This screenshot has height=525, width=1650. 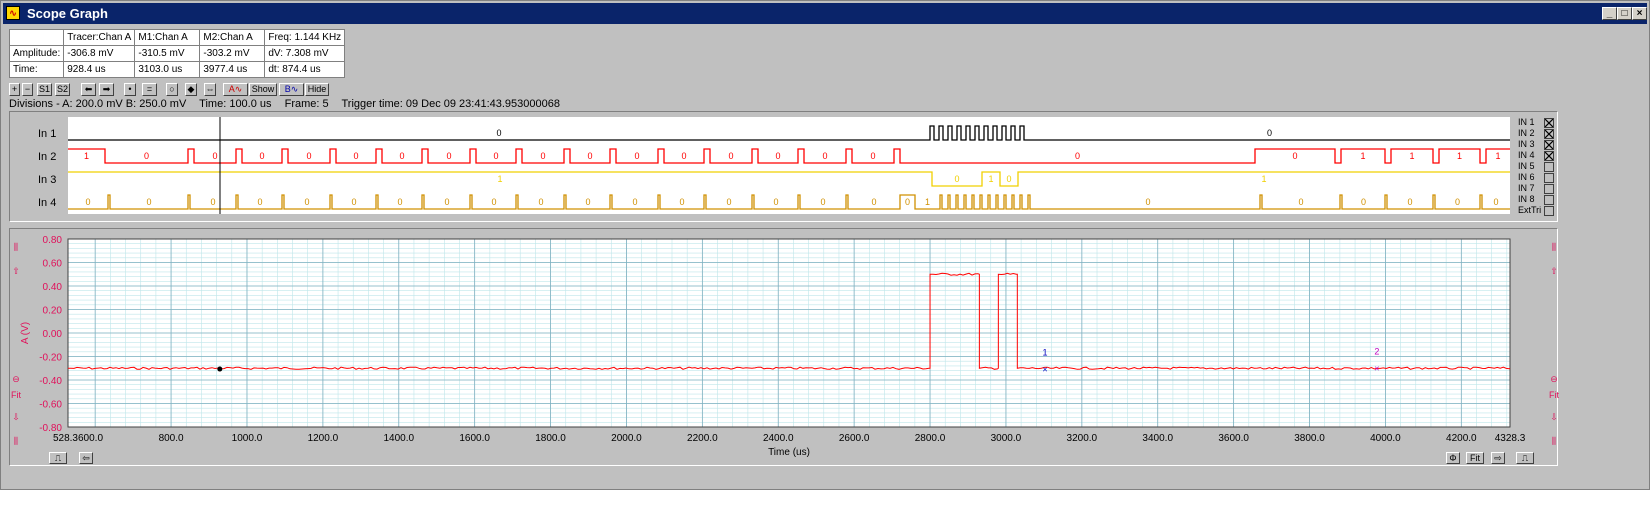 What do you see at coordinates (1536, 177) in the screenshot?
I see `input-row: IN 6` at bounding box center [1536, 177].